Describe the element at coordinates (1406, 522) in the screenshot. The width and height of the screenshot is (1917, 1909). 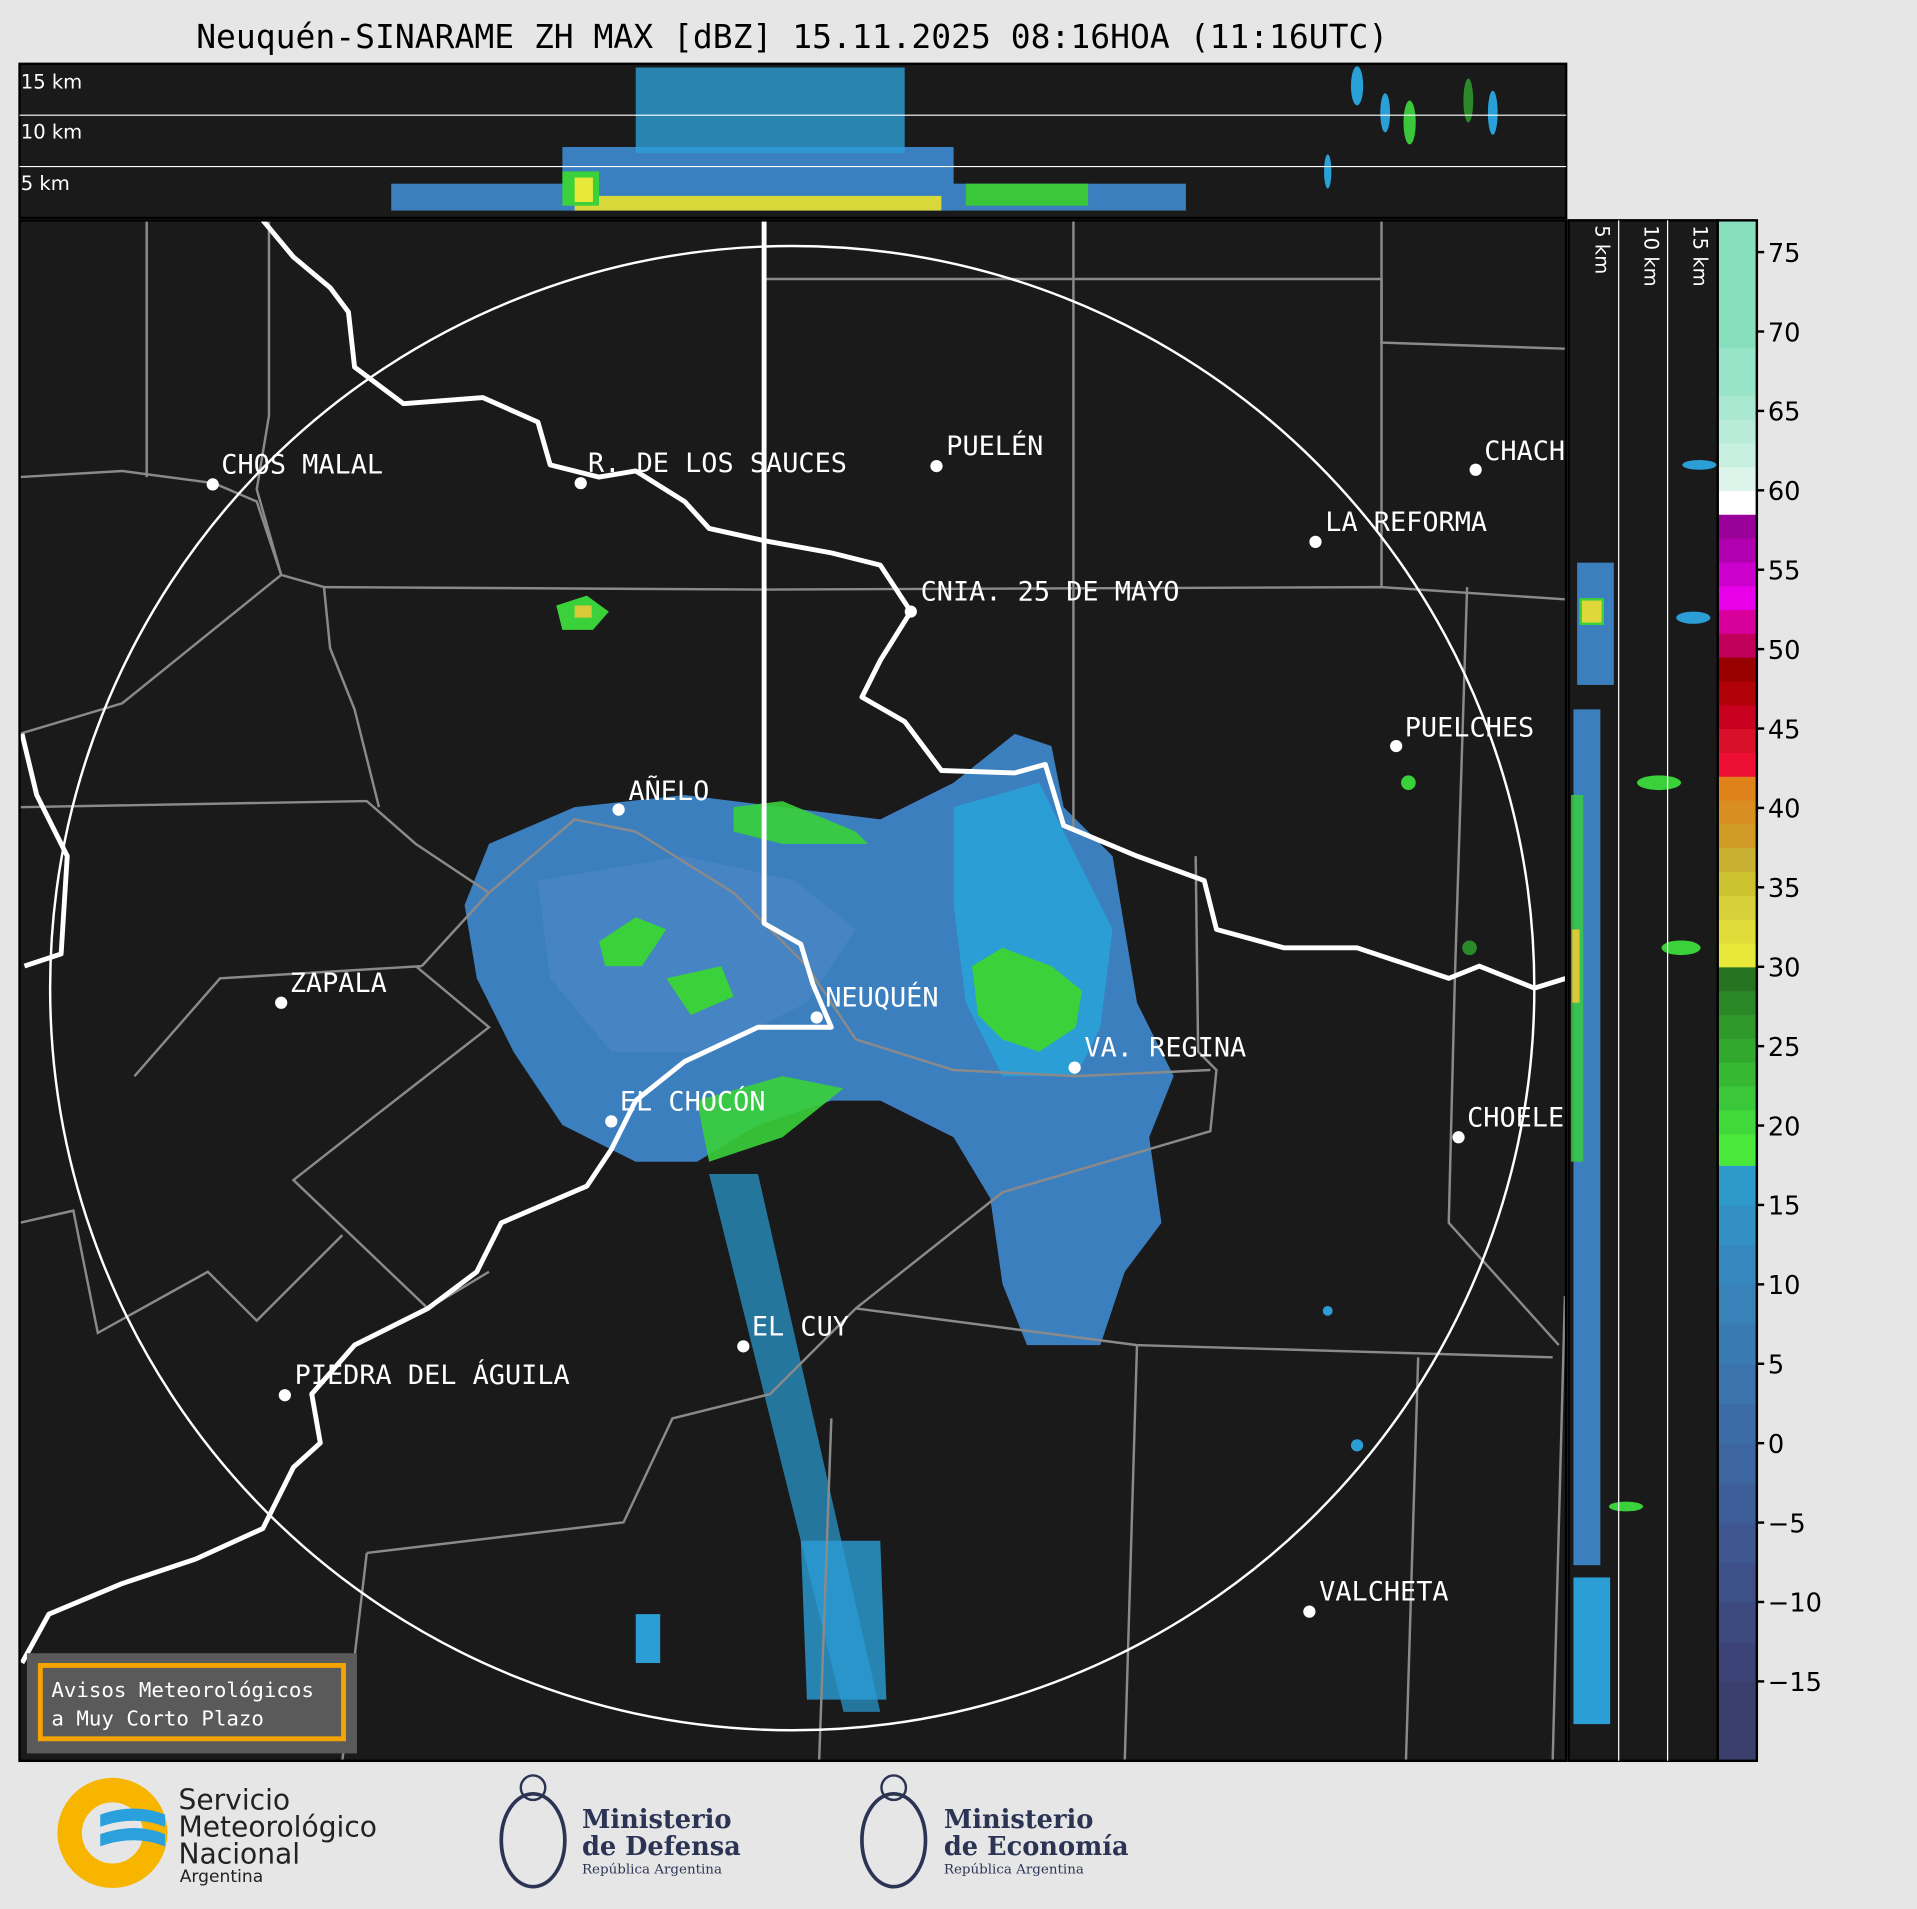
I see `svg-text: LA REFORMA` at that location.